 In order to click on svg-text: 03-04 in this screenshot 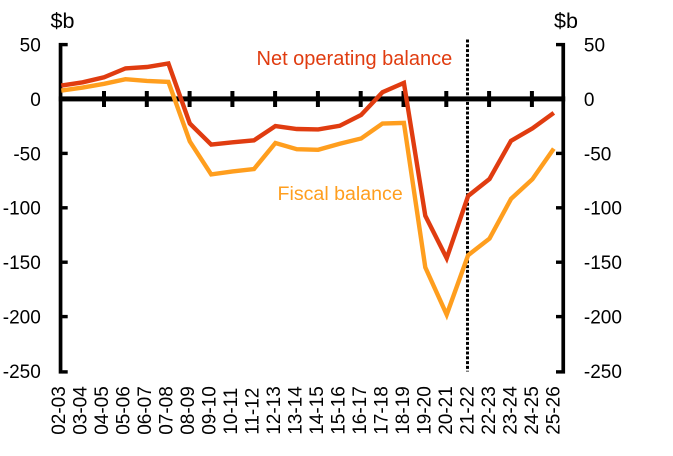, I will do `click(81, 410)`.